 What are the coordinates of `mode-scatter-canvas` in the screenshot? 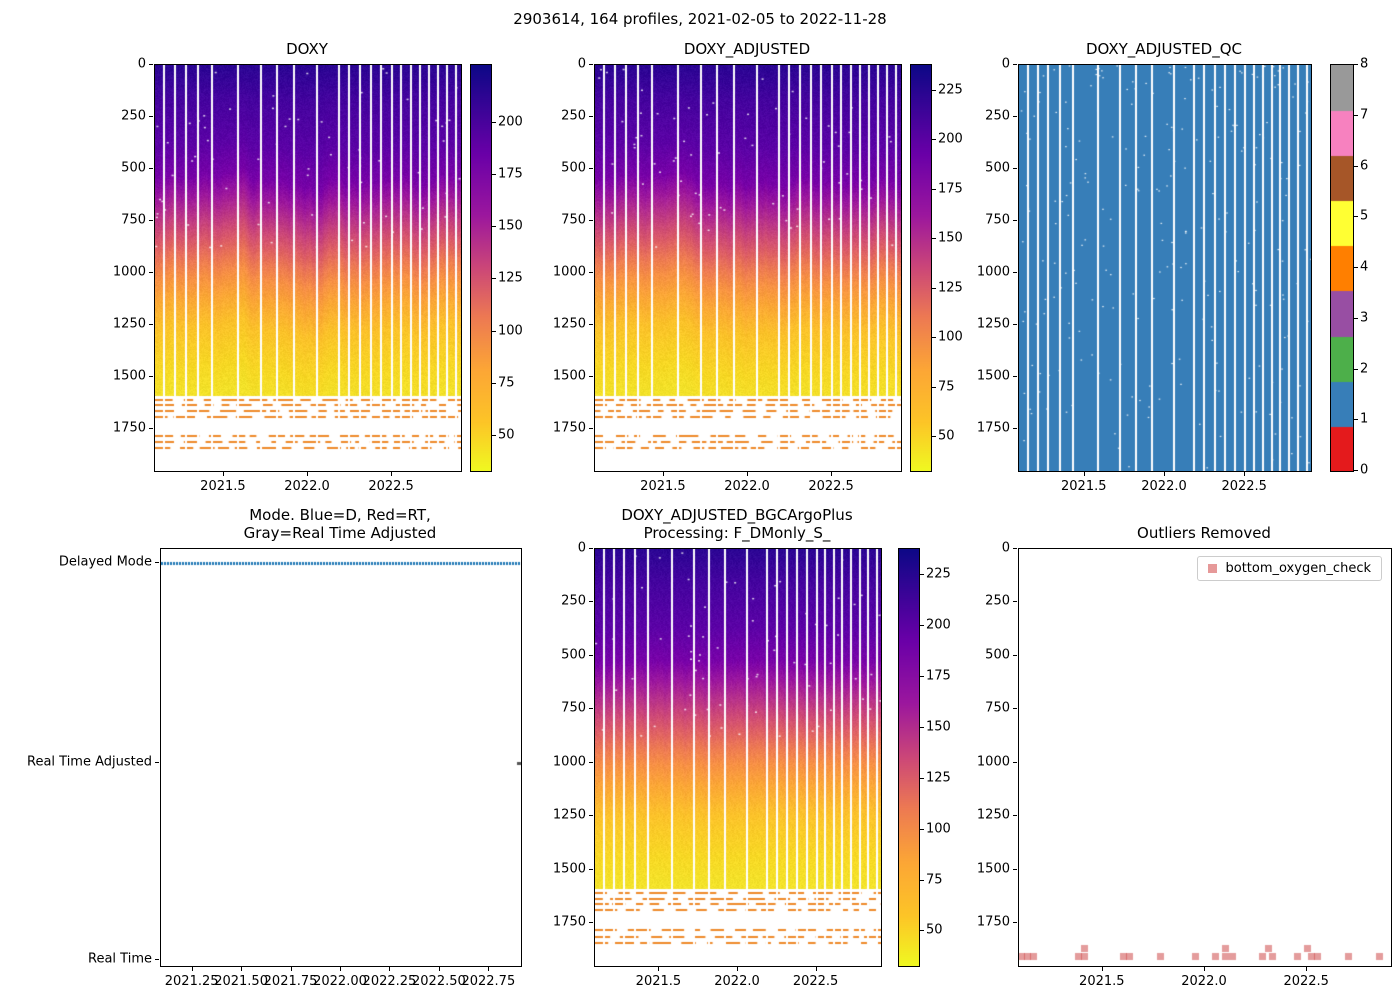 It's located at (341, 757).